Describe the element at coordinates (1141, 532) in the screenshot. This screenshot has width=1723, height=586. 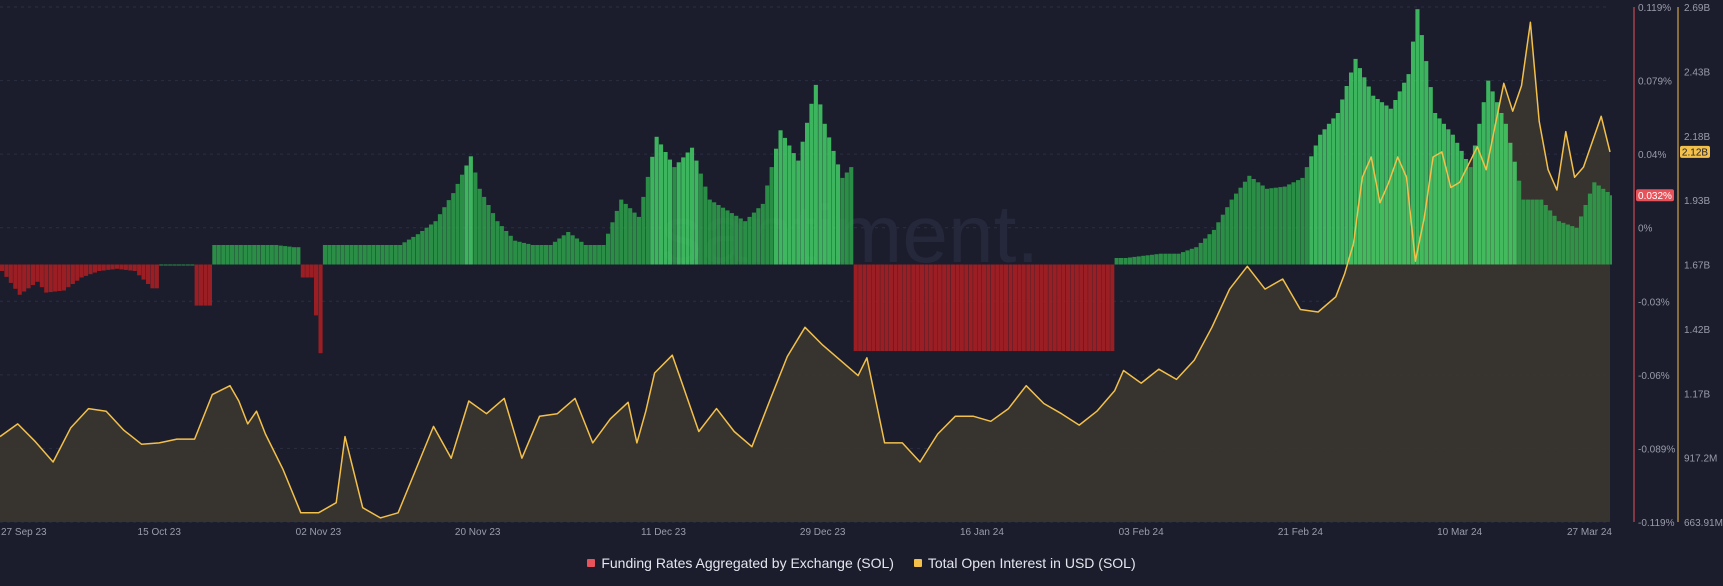
I see `x-axis-tick-label: 03 Feb 24` at that location.